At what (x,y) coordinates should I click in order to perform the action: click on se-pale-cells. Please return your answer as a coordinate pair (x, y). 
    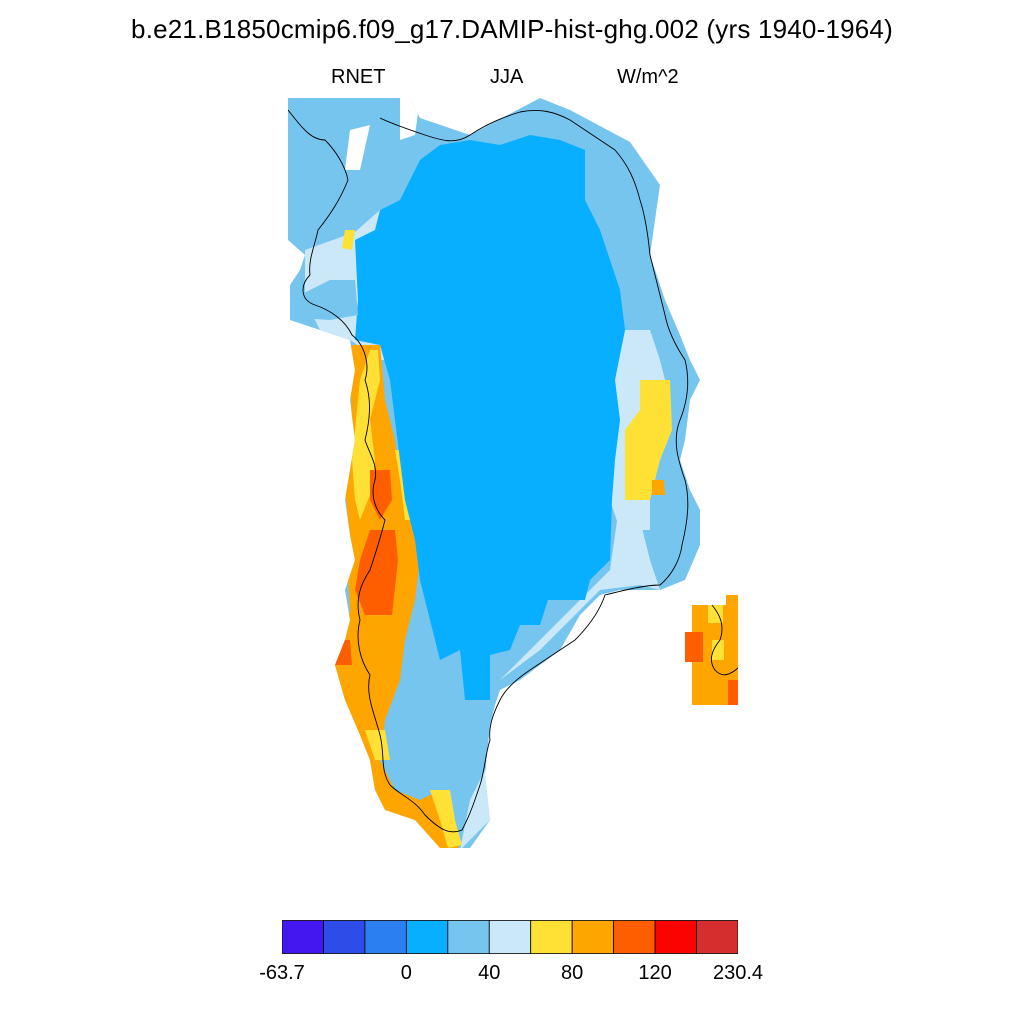
    Looking at the image, I should click on (565, 620).